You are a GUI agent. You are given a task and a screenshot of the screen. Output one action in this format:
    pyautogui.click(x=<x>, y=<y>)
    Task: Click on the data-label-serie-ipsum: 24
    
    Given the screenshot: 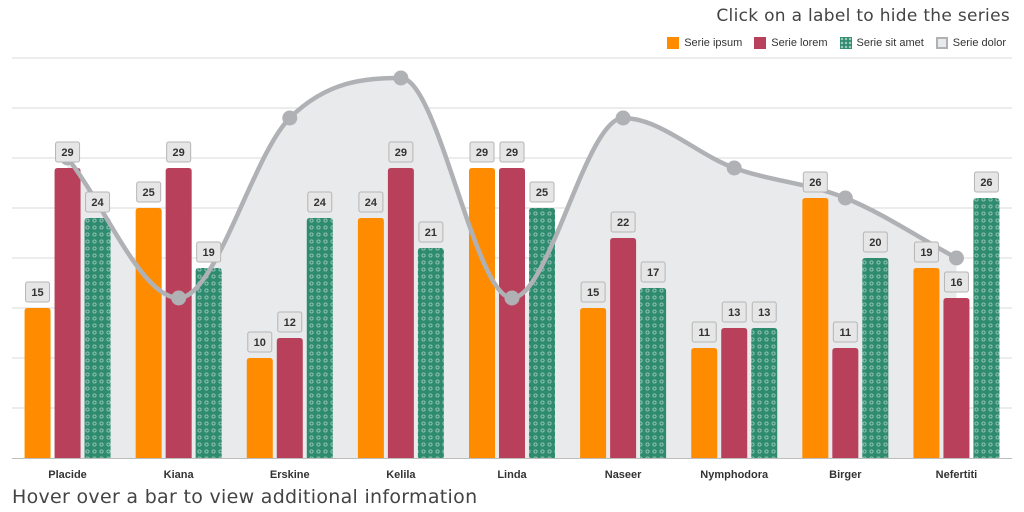 What is the action you would take?
    pyautogui.click(x=371, y=203)
    